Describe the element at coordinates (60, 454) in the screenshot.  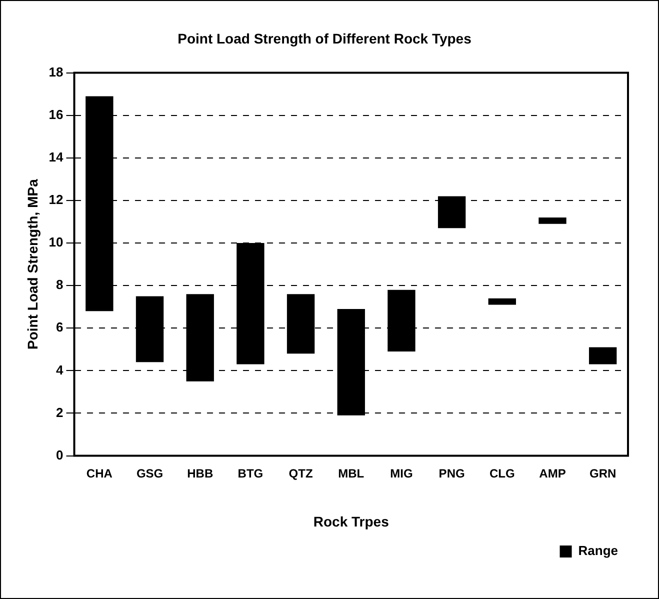
I see `y-tick-label: 0` at that location.